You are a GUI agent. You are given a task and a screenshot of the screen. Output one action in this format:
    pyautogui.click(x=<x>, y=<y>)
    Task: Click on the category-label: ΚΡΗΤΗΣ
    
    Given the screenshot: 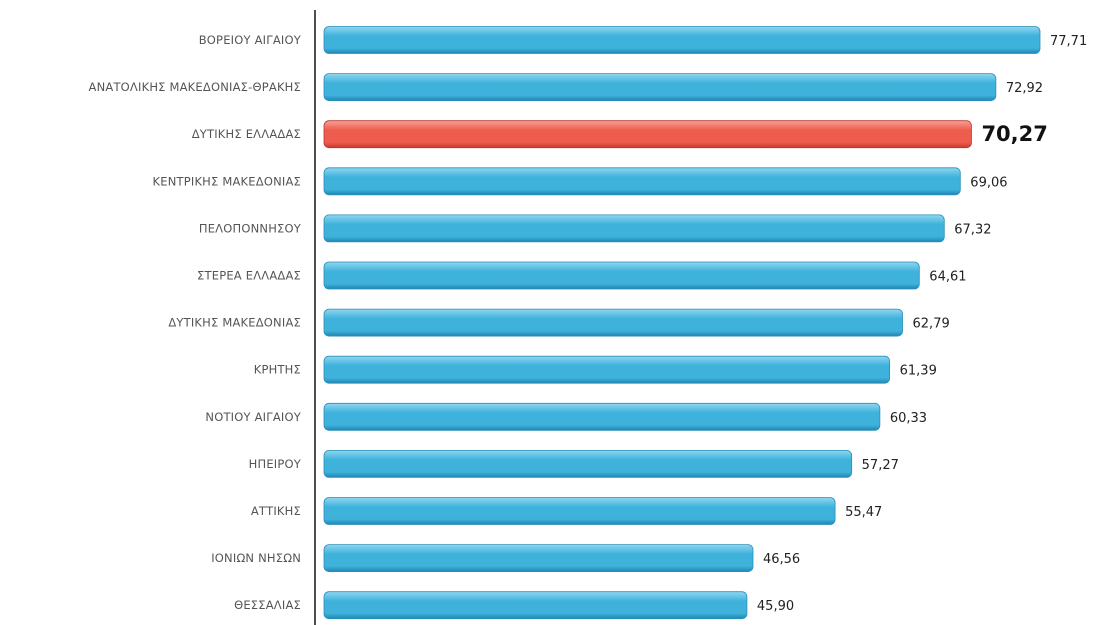 What is the action you would take?
    pyautogui.click(x=277, y=370)
    